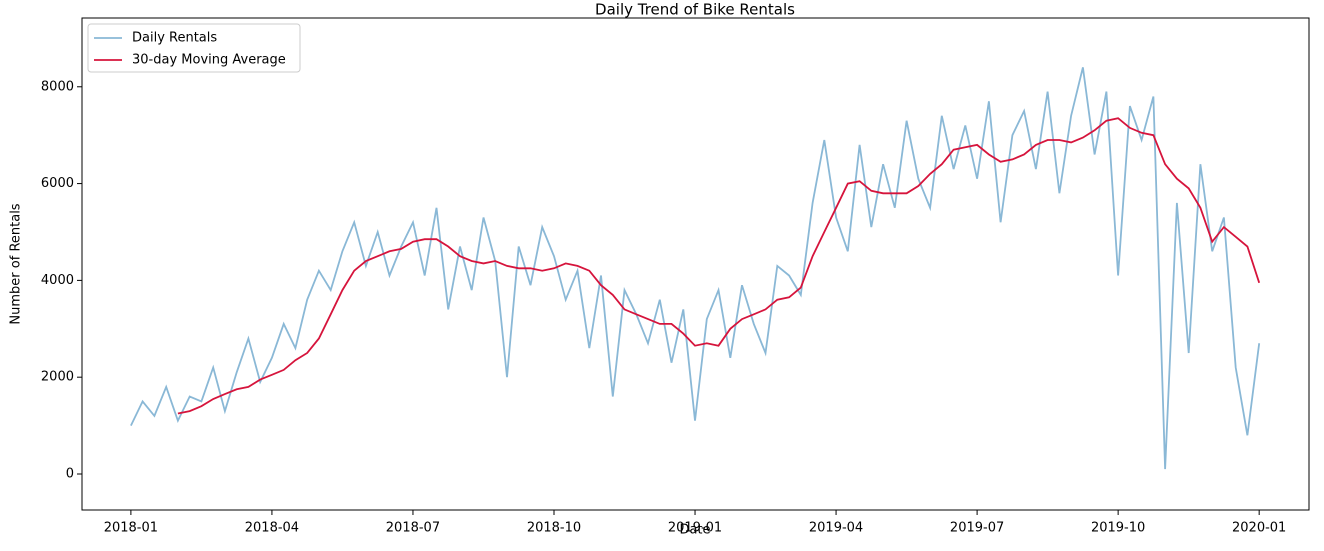 This screenshot has width=1324, height=551. I want to click on y-tick-label: 6000, so click(57, 183).